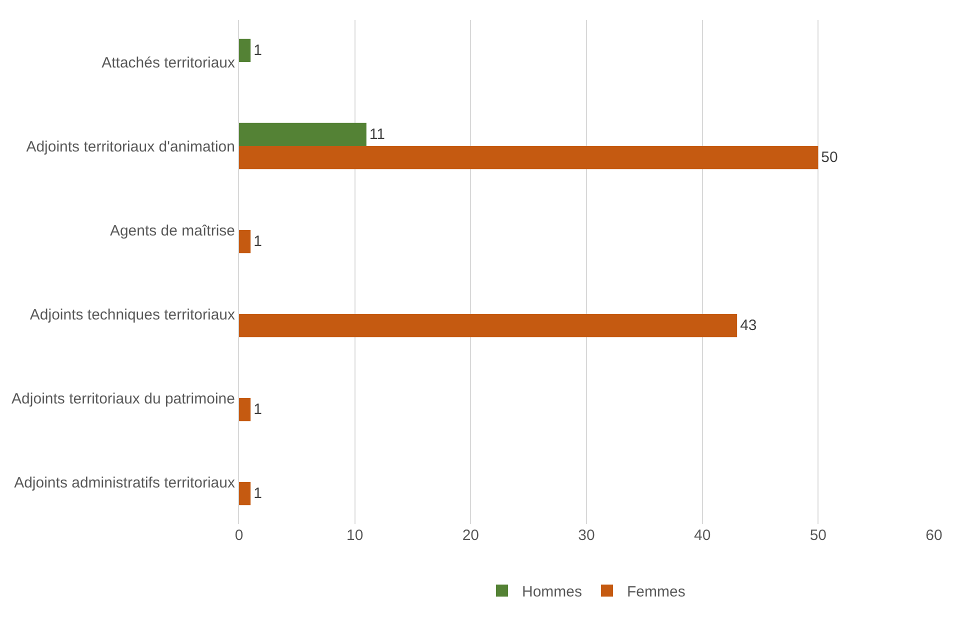 This screenshot has height=619, width=959. I want to click on data-label: 43, so click(748, 325).